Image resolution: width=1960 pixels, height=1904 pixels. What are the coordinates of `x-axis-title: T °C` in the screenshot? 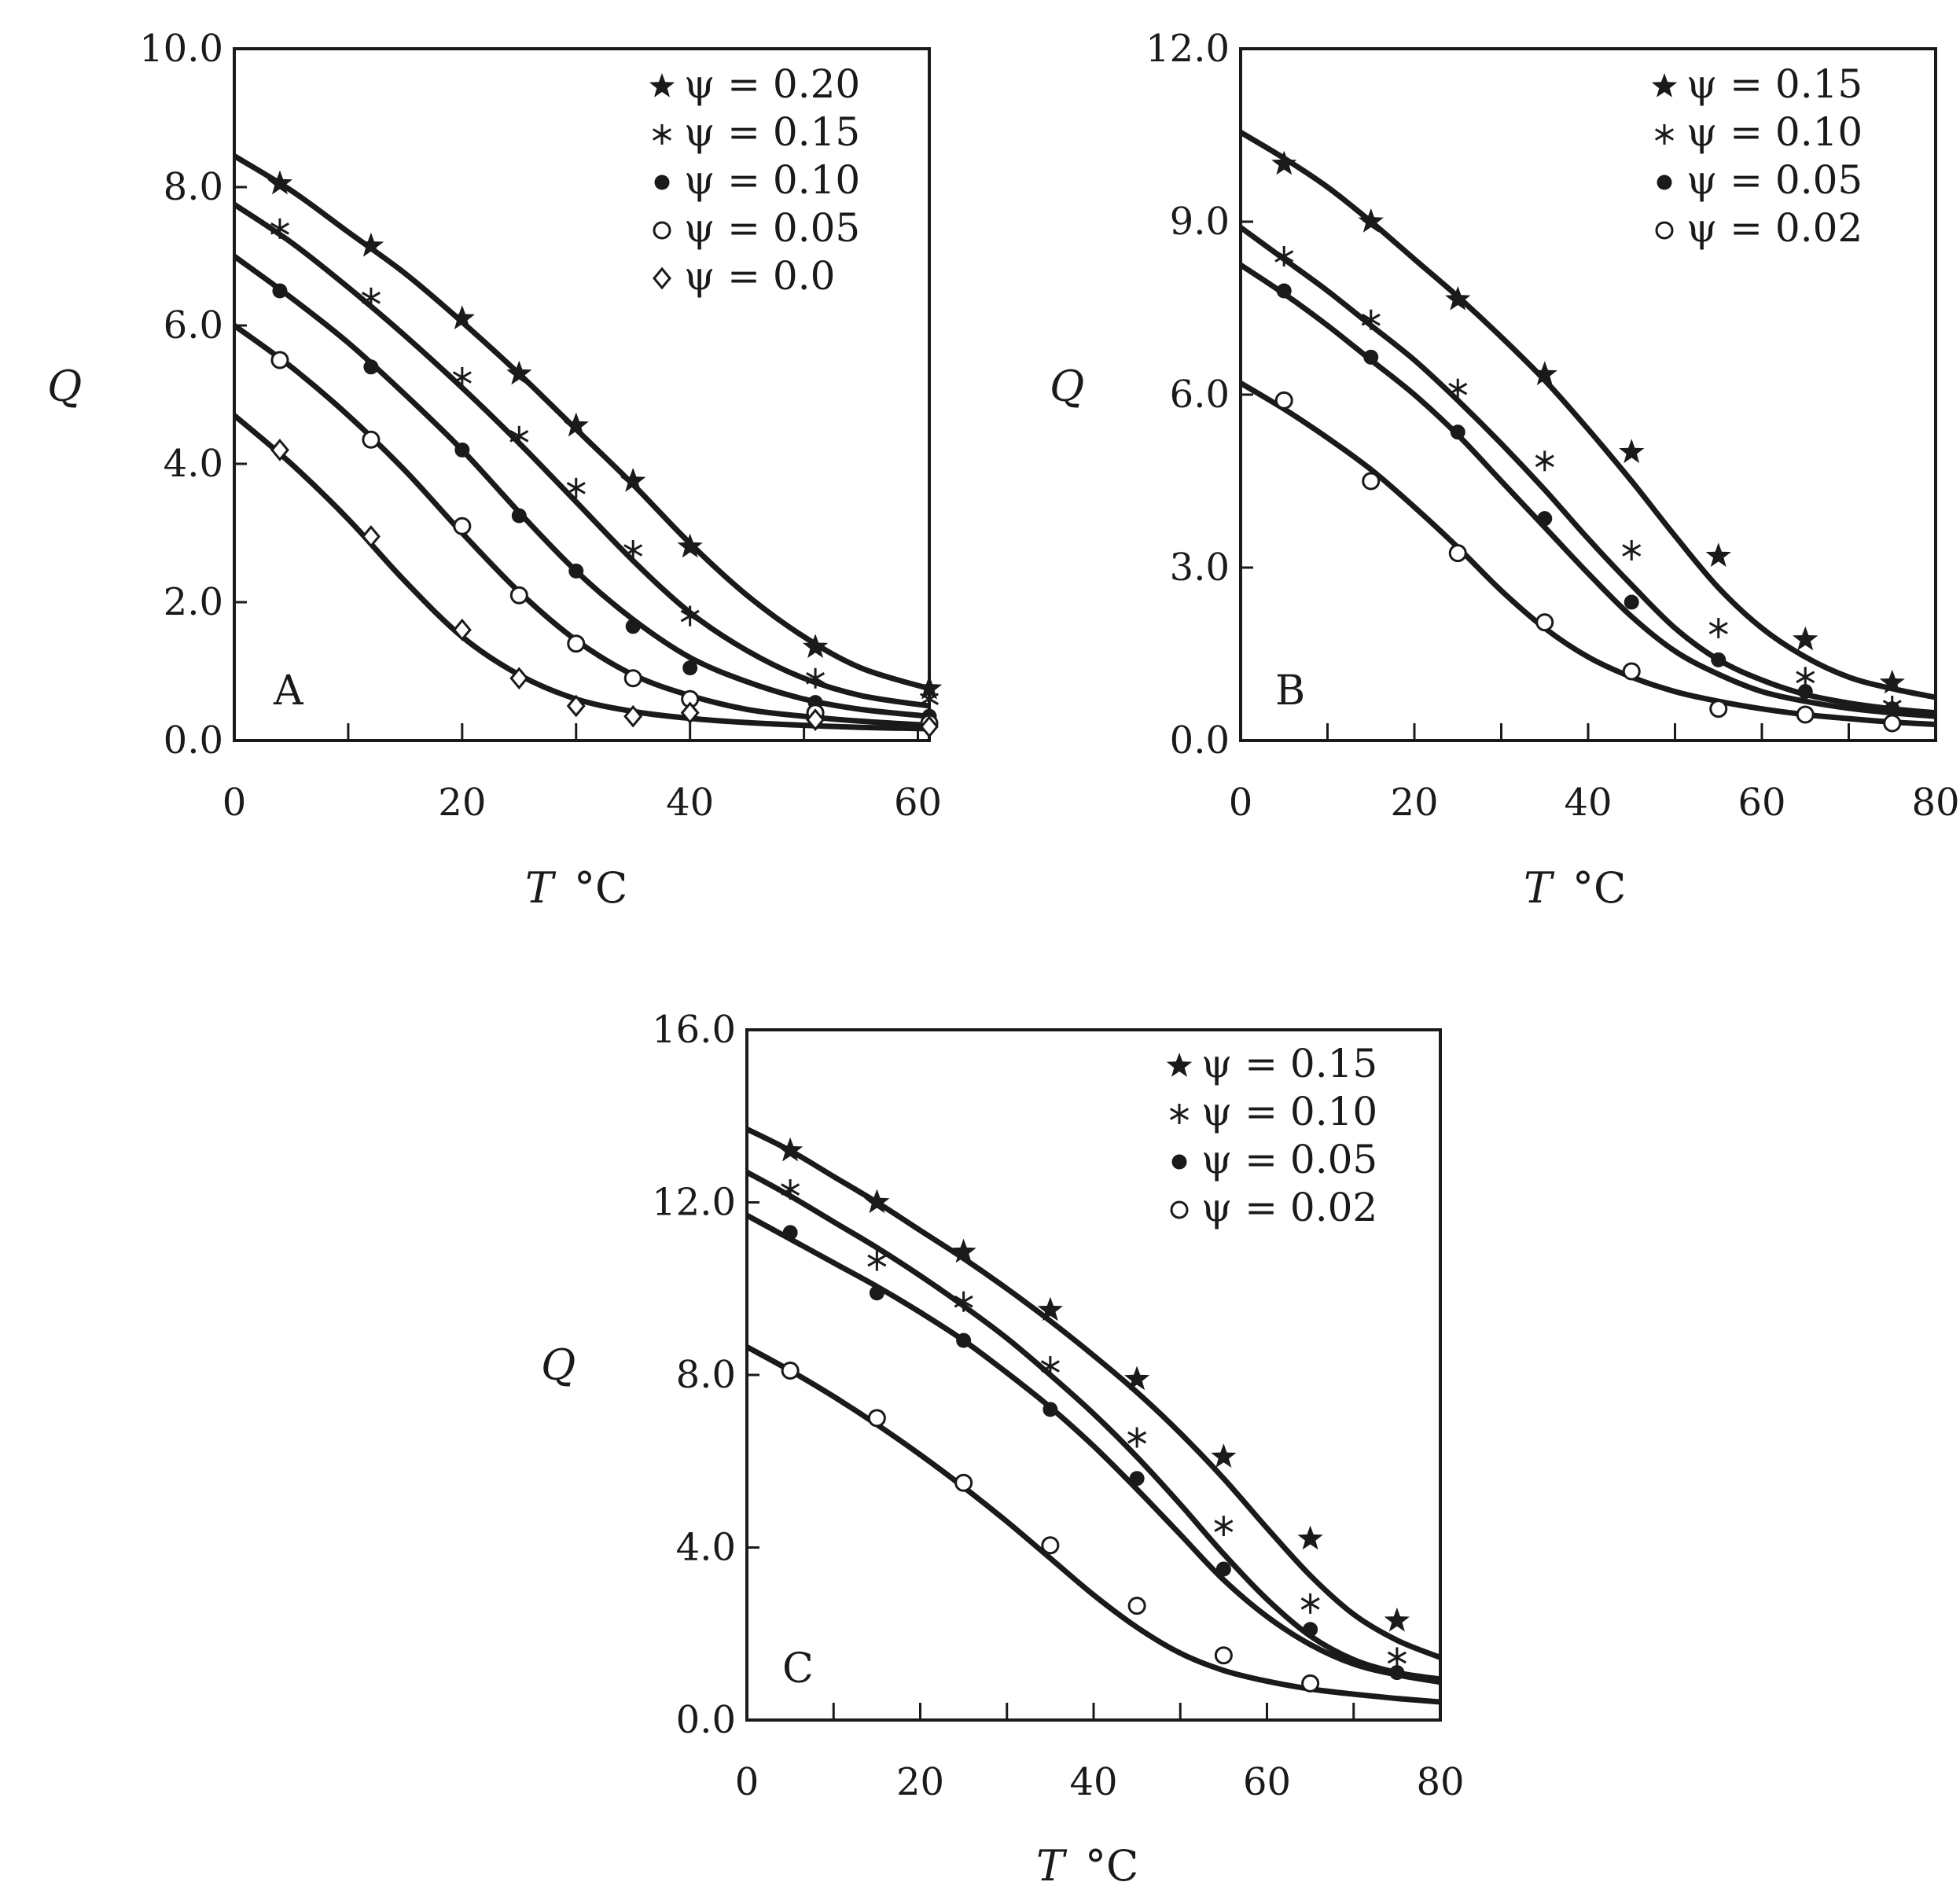 It's located at (1087, 1866).